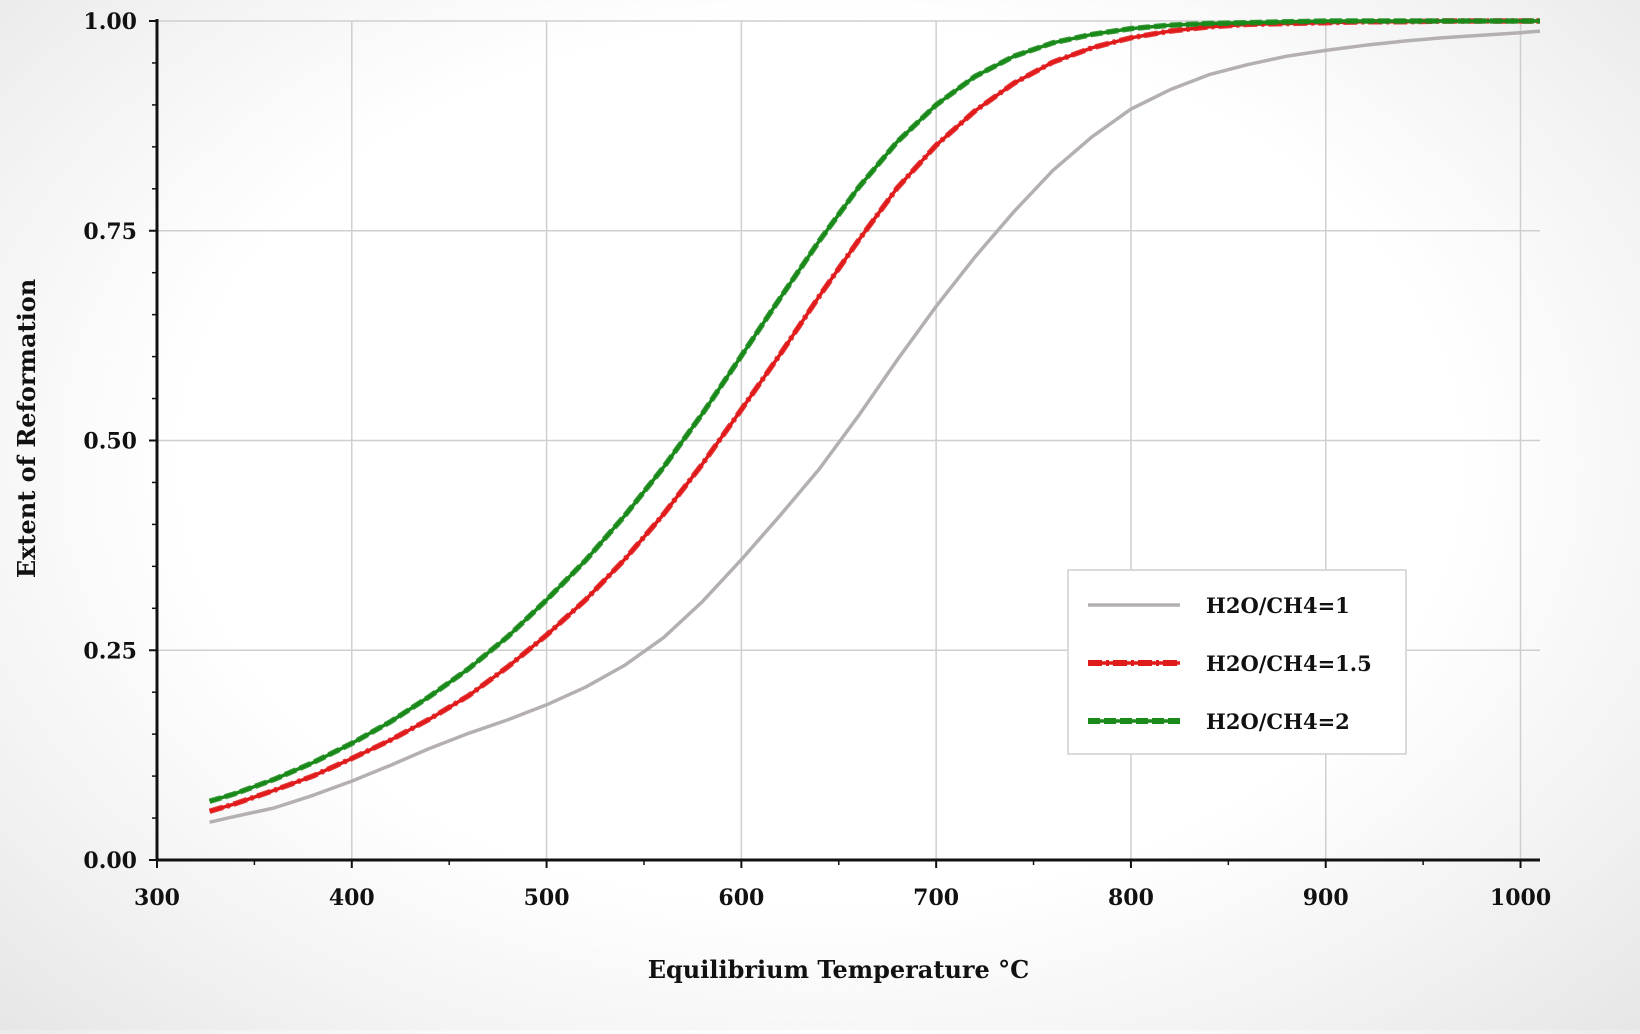  Describe the element at coordinates (1131, 898) in the screenshot. I see `x-tick-label: 800` at that location.